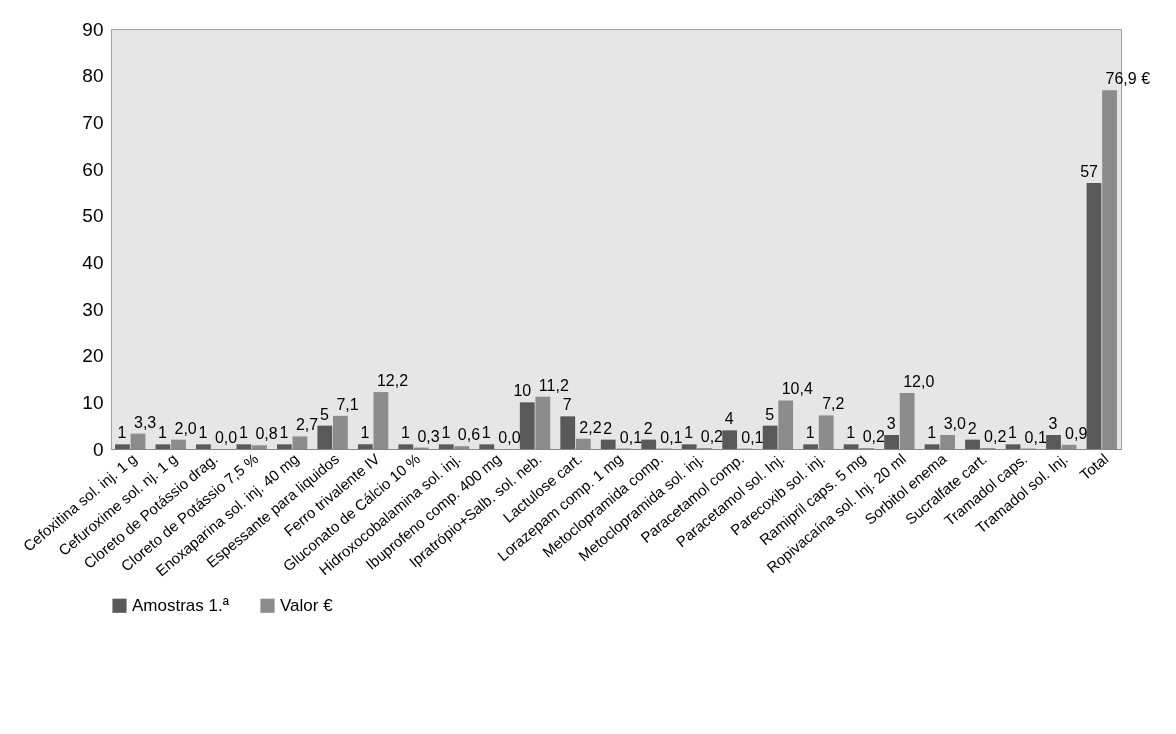 The image size is (1176, 734). Describe the element at coordinates (98, 449) in the screenshot. I see `y-tick-label: 0` at that location.